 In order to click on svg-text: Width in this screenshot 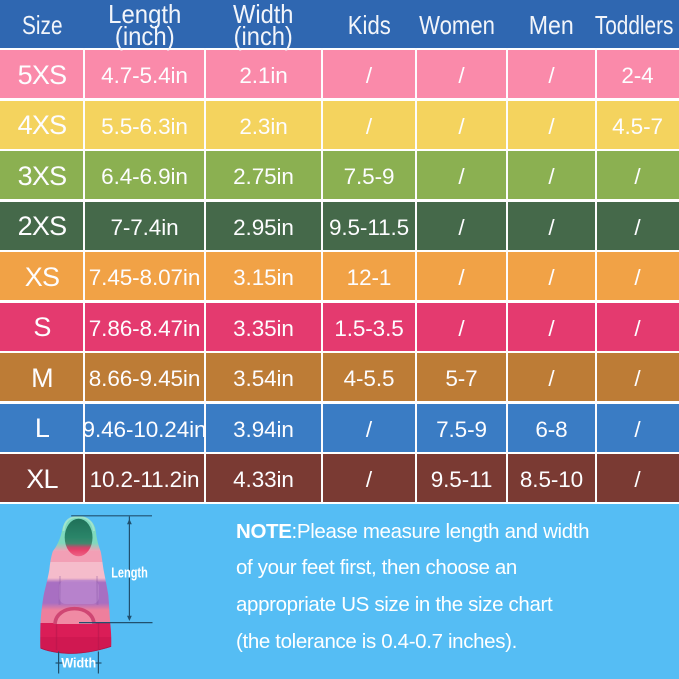, I will do `click(78, 663)`.